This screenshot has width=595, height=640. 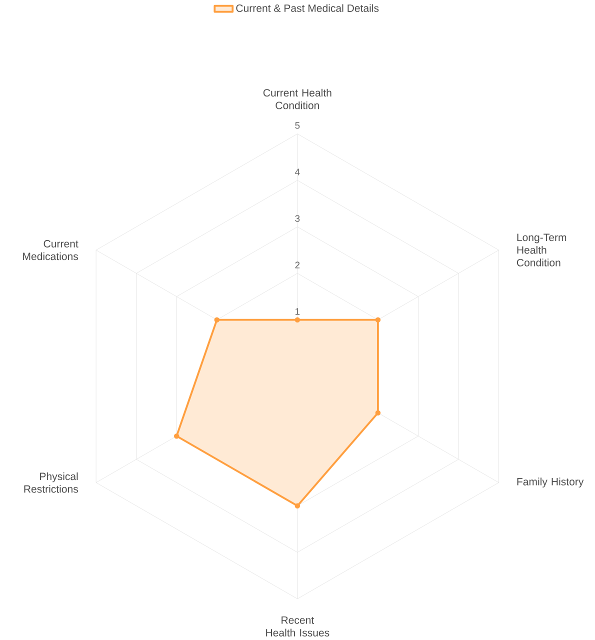 I want to click on spoke-label: Long-Term Health Condition, so click(x=541, y=250).